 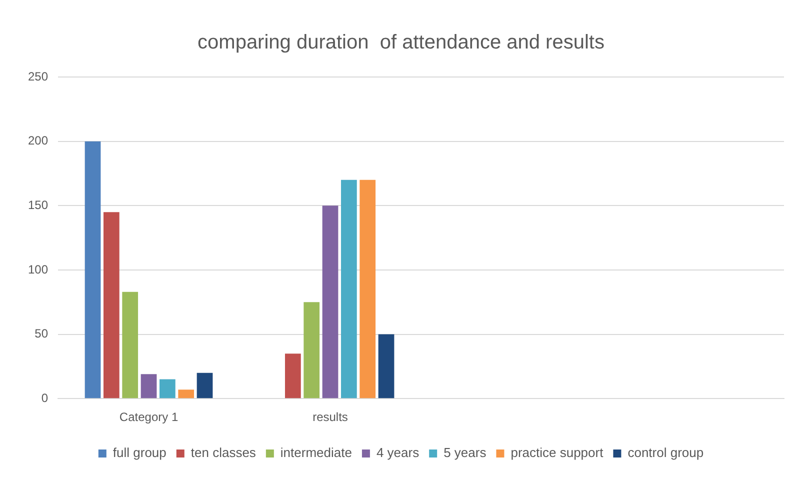 I want to click on x-tick-label: Category 1, so click(x=148, y=417).